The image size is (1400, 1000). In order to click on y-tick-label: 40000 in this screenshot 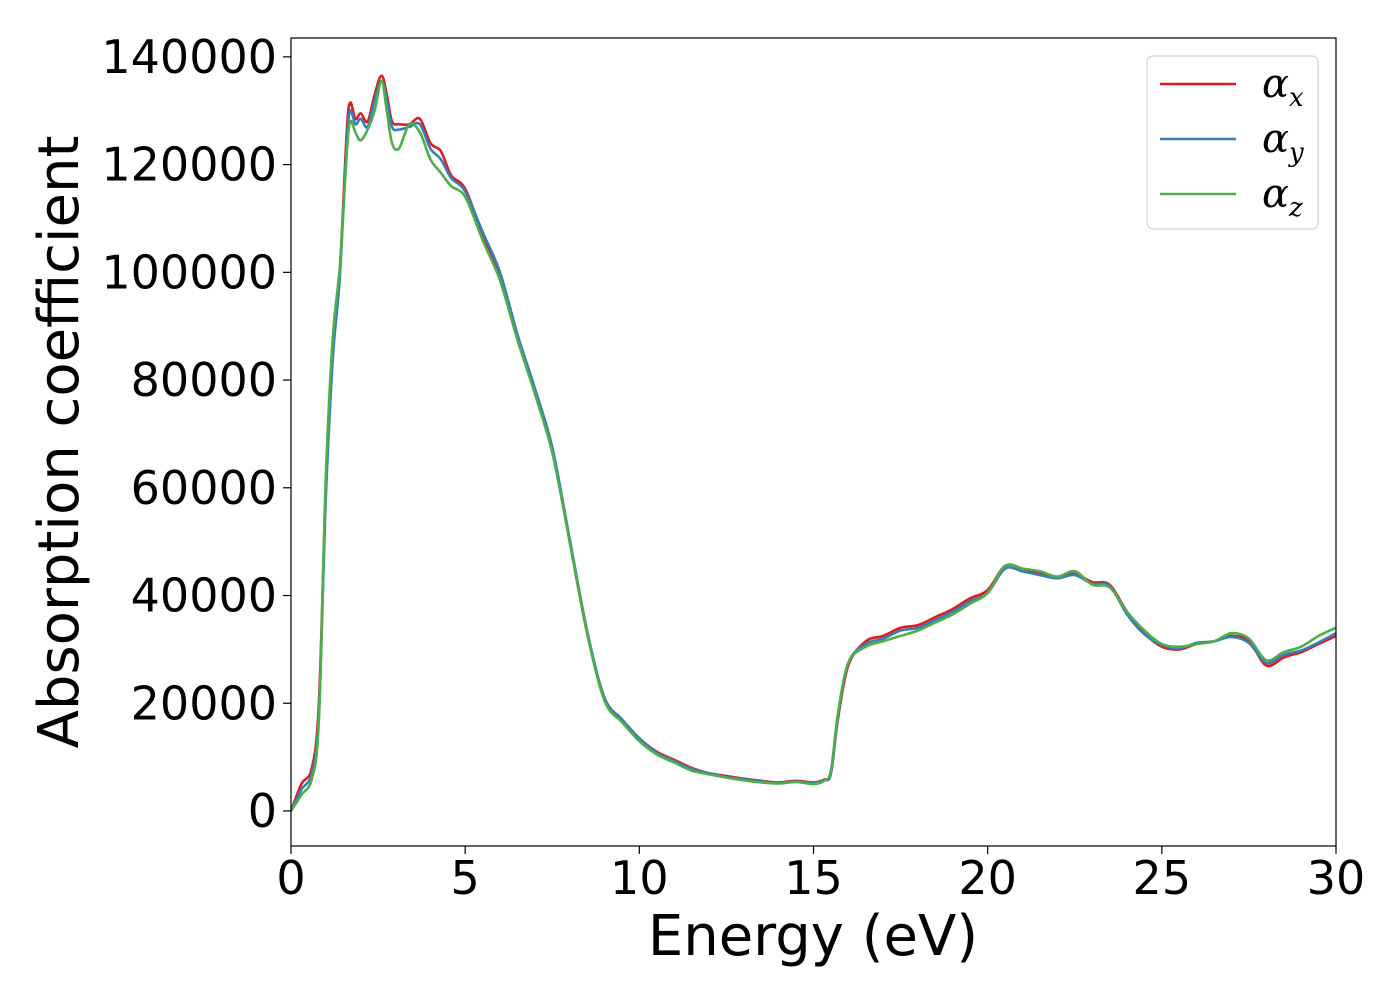, I will do `click(204, 596)`.